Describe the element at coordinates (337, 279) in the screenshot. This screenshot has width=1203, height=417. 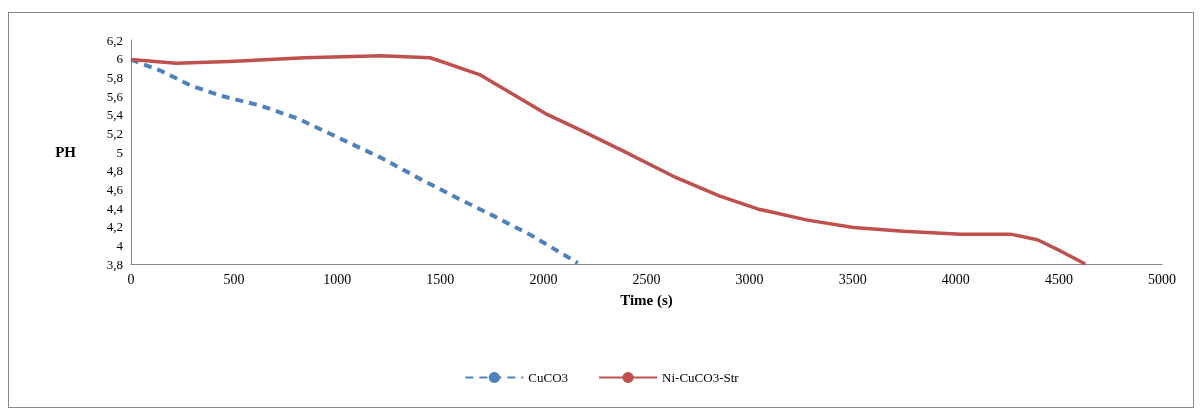
I see `x-tick-label: 1000` at that location.